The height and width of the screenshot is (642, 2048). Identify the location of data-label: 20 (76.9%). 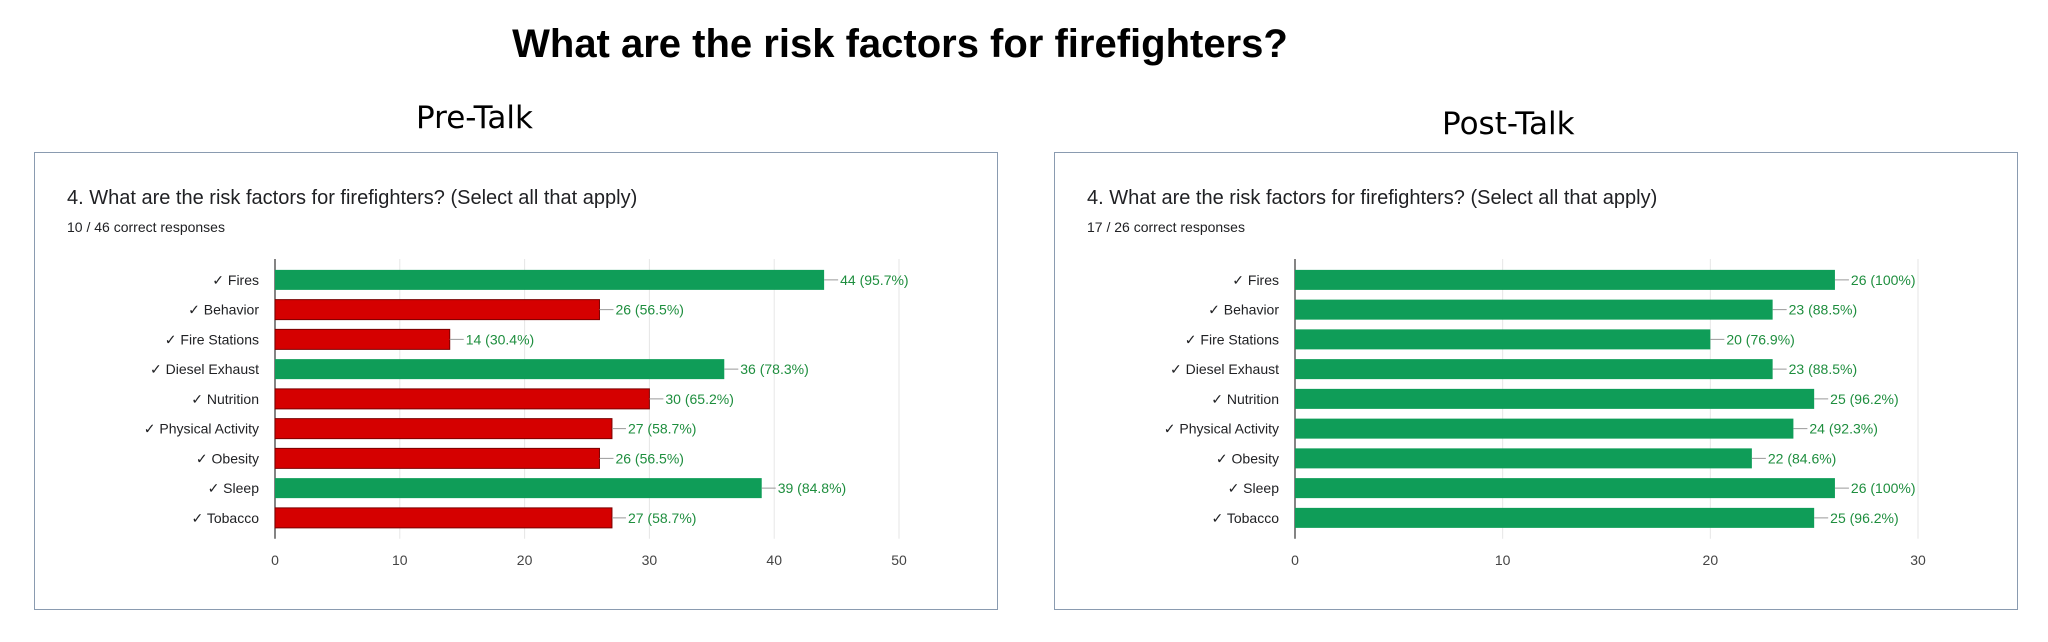
(1760, 339).